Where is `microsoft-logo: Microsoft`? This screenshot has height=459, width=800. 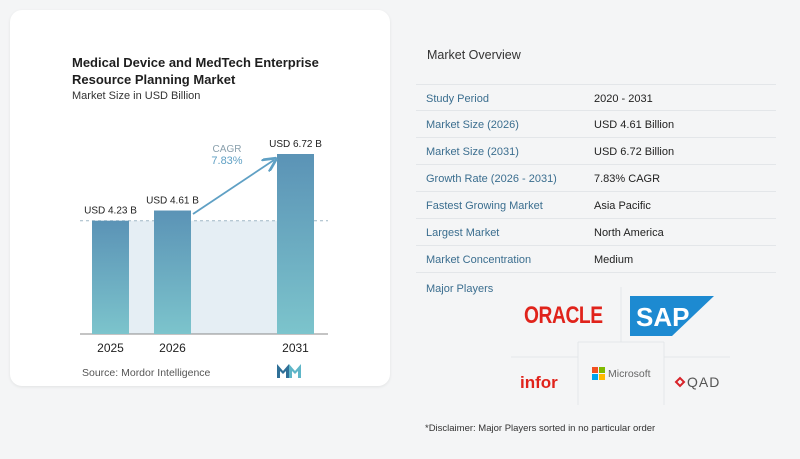
microsoft-logo: Microsoft is located at coordinates (629, 374).